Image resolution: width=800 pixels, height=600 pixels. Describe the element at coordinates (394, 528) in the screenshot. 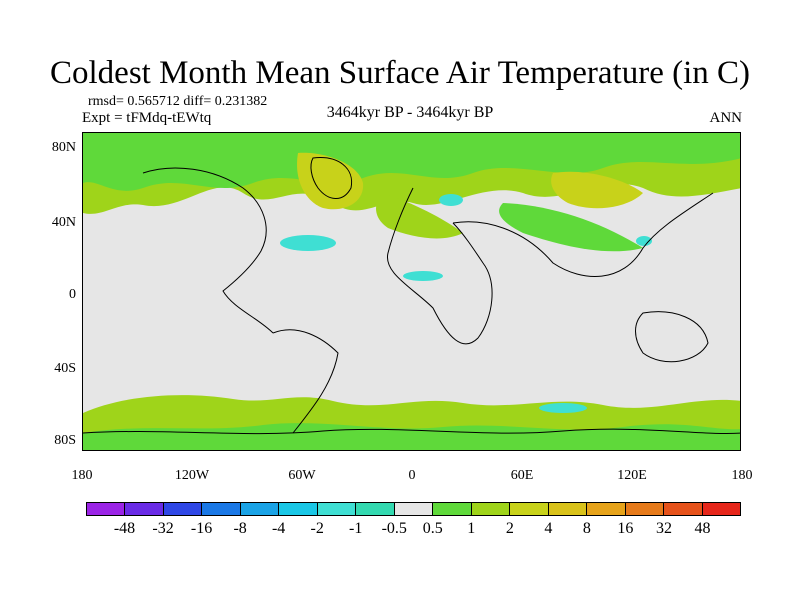

I see `colorbar-label: -0.5` at that location.